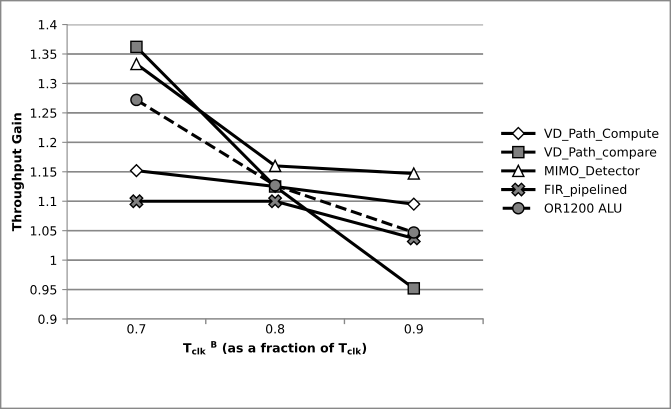 This screenshot has height=409, width=671. I want to click on x-tick-label: 0.8, so click(275, 329).